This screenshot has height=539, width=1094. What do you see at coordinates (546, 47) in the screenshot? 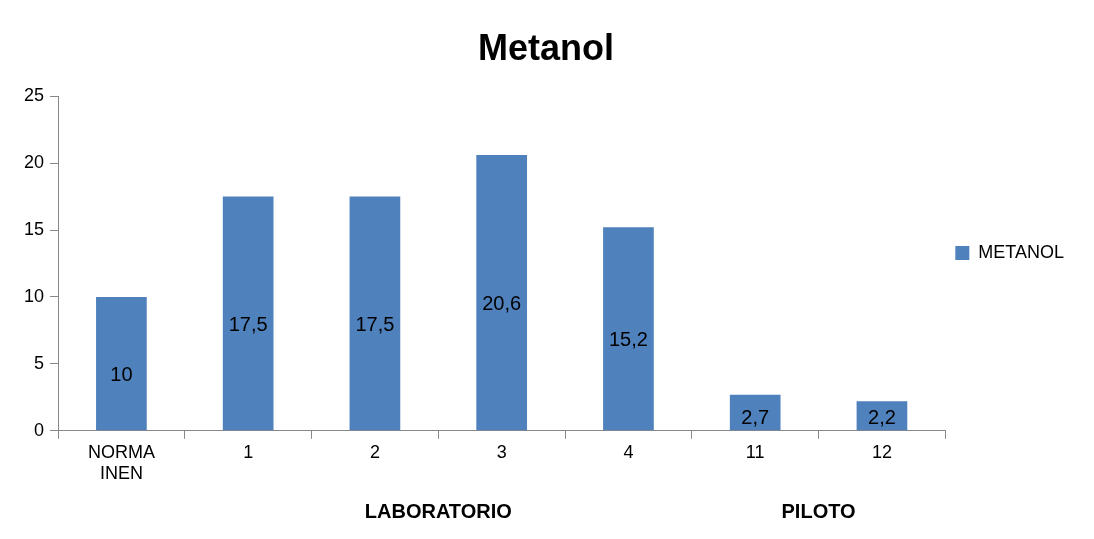
I see `chart-title: Metanol` at bounding box center [546, 47].